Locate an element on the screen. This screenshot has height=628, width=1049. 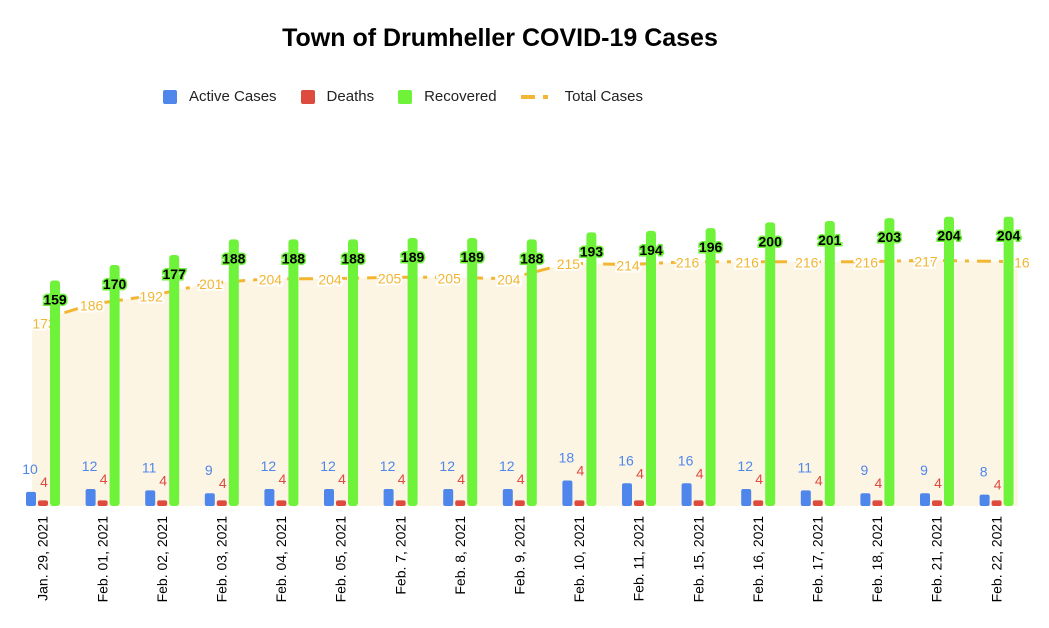
recovered-label: 203 is located at coordinates (890, 237).